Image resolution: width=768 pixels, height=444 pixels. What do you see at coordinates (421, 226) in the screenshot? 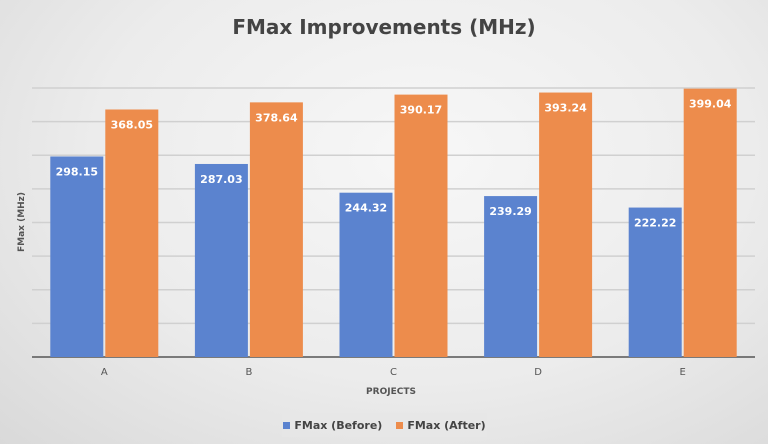
I see `bar-C-after` at bounding box center [421, 226].